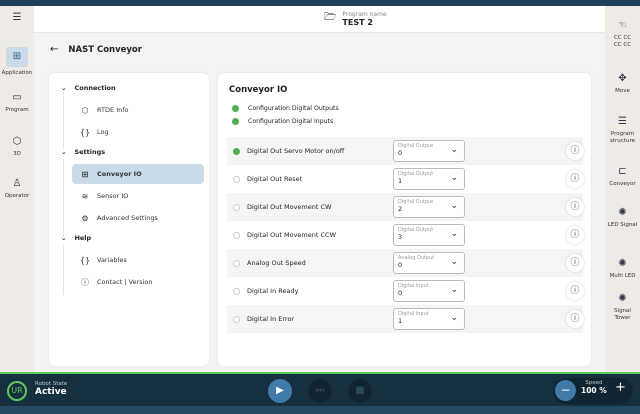 The image size is (640, 414). I want to click on speed-increase-button: +, so click(620, 387).